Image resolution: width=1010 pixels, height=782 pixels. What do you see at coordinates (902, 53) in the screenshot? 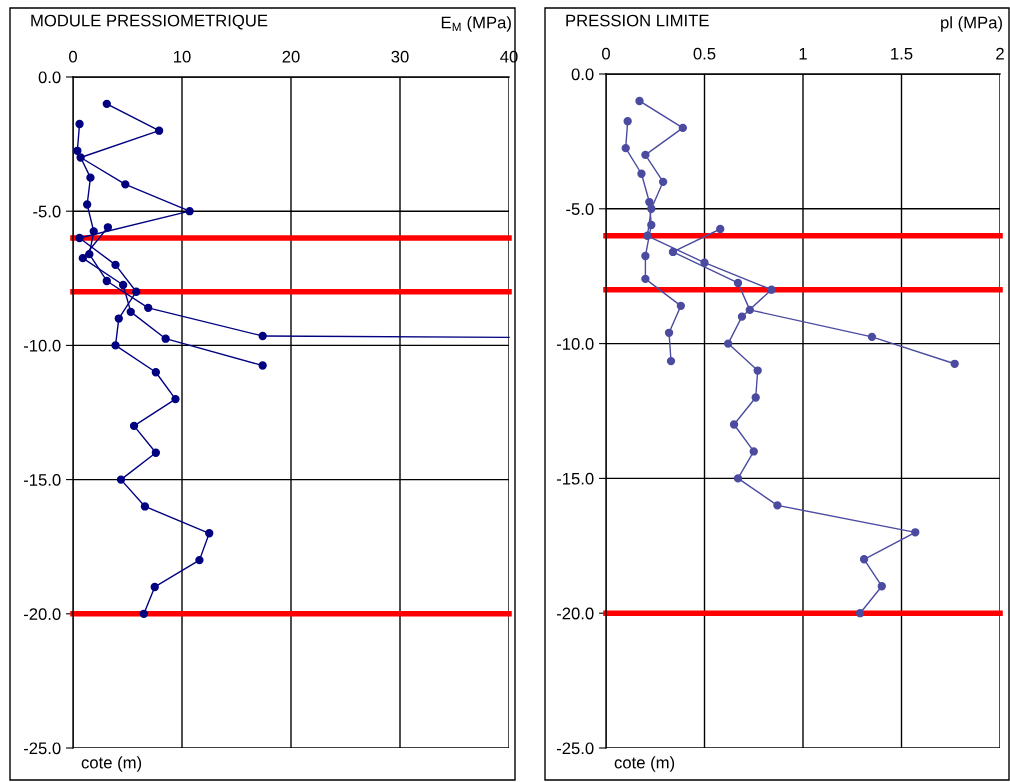
I see `x-tick-label: 1.5` at bounding box center [902, 53].